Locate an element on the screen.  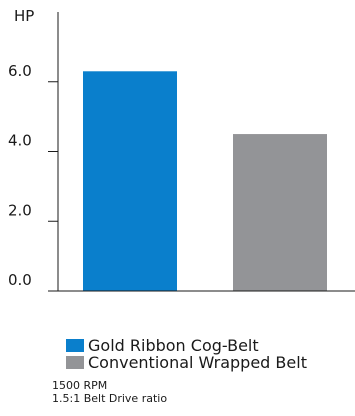
y-axis-ticks: 0.0 2.0 4.0 6.0 is located at coordinates (33, 177).